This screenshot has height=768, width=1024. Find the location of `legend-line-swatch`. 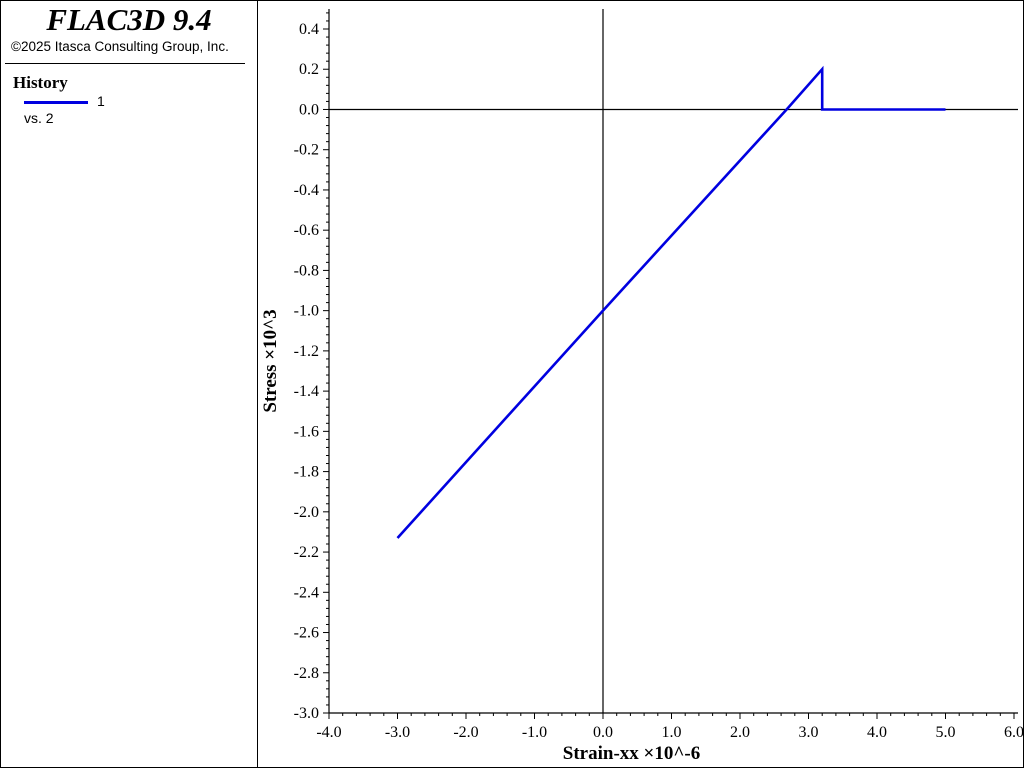

legend-line-swatch is located at coordinates (56, 102).